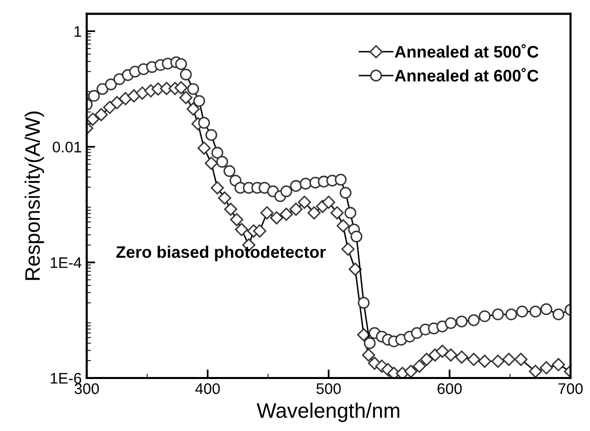  Describe the element at coordinates (450, 388) in the screenshot. I see `x-tick-label: 600` at that location.